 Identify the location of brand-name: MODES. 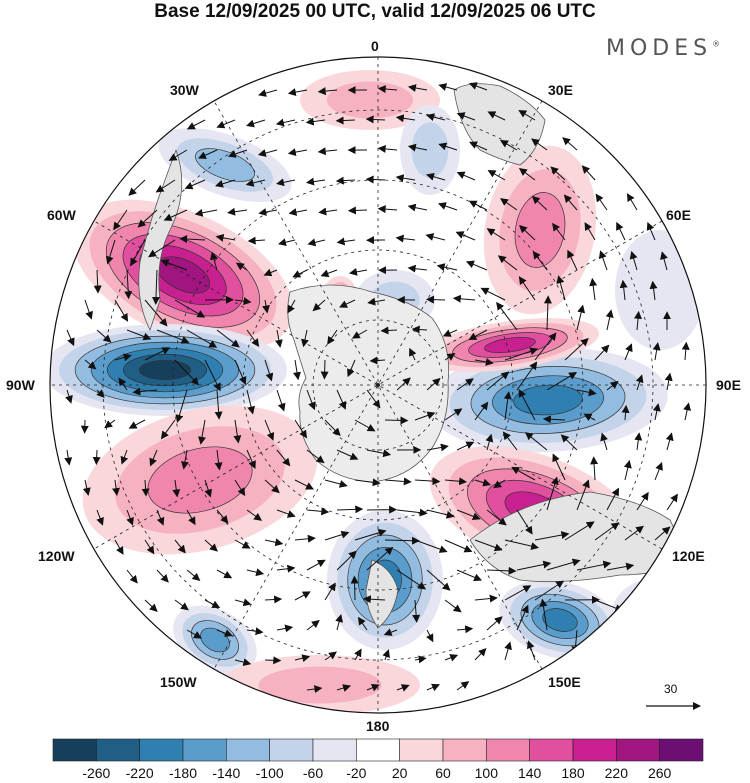
(659, 48).